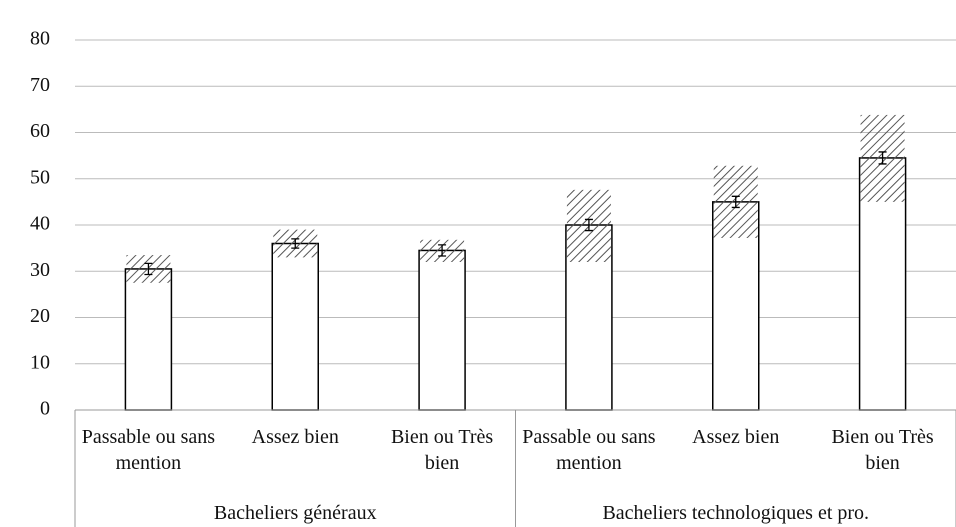 Image resolution: width=956 pixels, height=527 pixels. I want to click on y-tick-label: 60, so click(40, 131).